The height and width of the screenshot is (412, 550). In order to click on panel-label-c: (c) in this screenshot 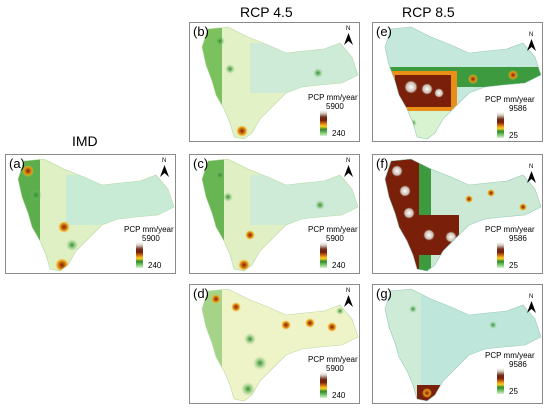, I will do `click(201, 163)`.